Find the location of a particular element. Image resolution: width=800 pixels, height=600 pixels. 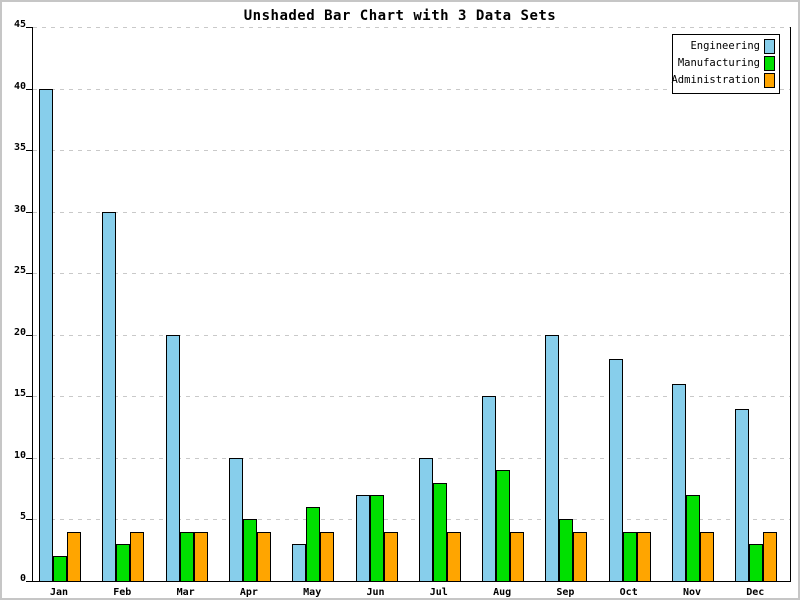

legend-row: Engineering is located at coordinates (726, 46).